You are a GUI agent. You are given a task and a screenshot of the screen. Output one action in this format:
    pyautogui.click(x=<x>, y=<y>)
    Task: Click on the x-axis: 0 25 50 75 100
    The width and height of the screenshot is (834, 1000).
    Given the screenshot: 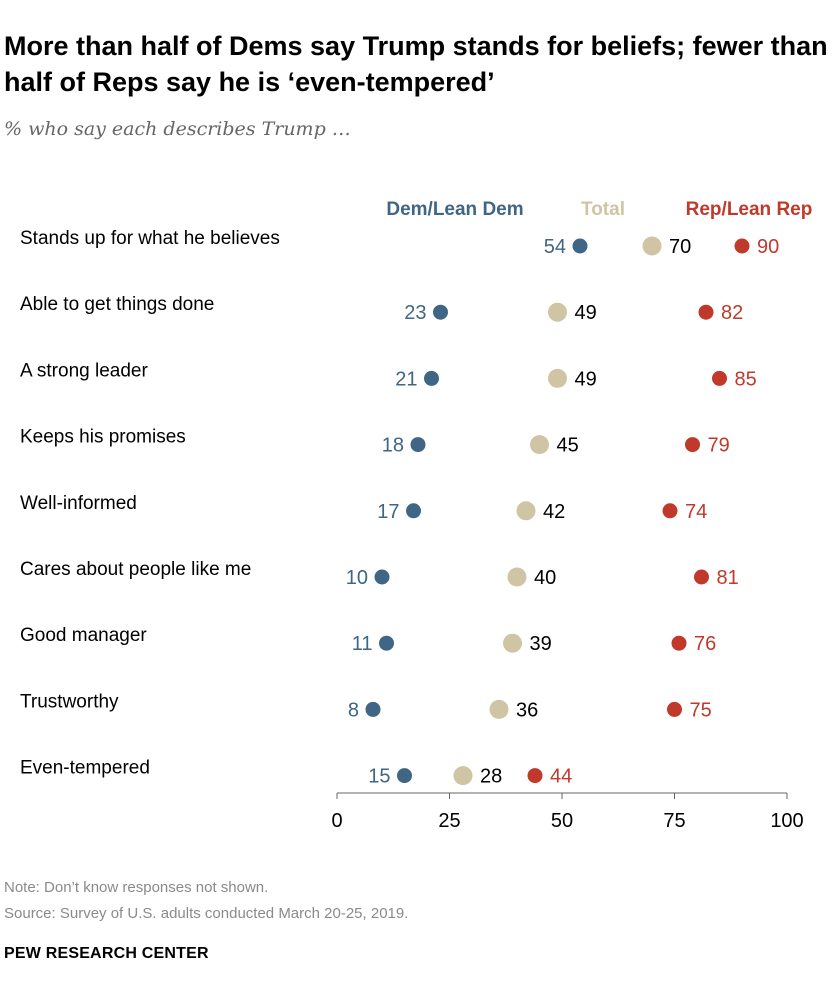 What is the action you would take?
    pyautogui.click(x=567, y=812)
    